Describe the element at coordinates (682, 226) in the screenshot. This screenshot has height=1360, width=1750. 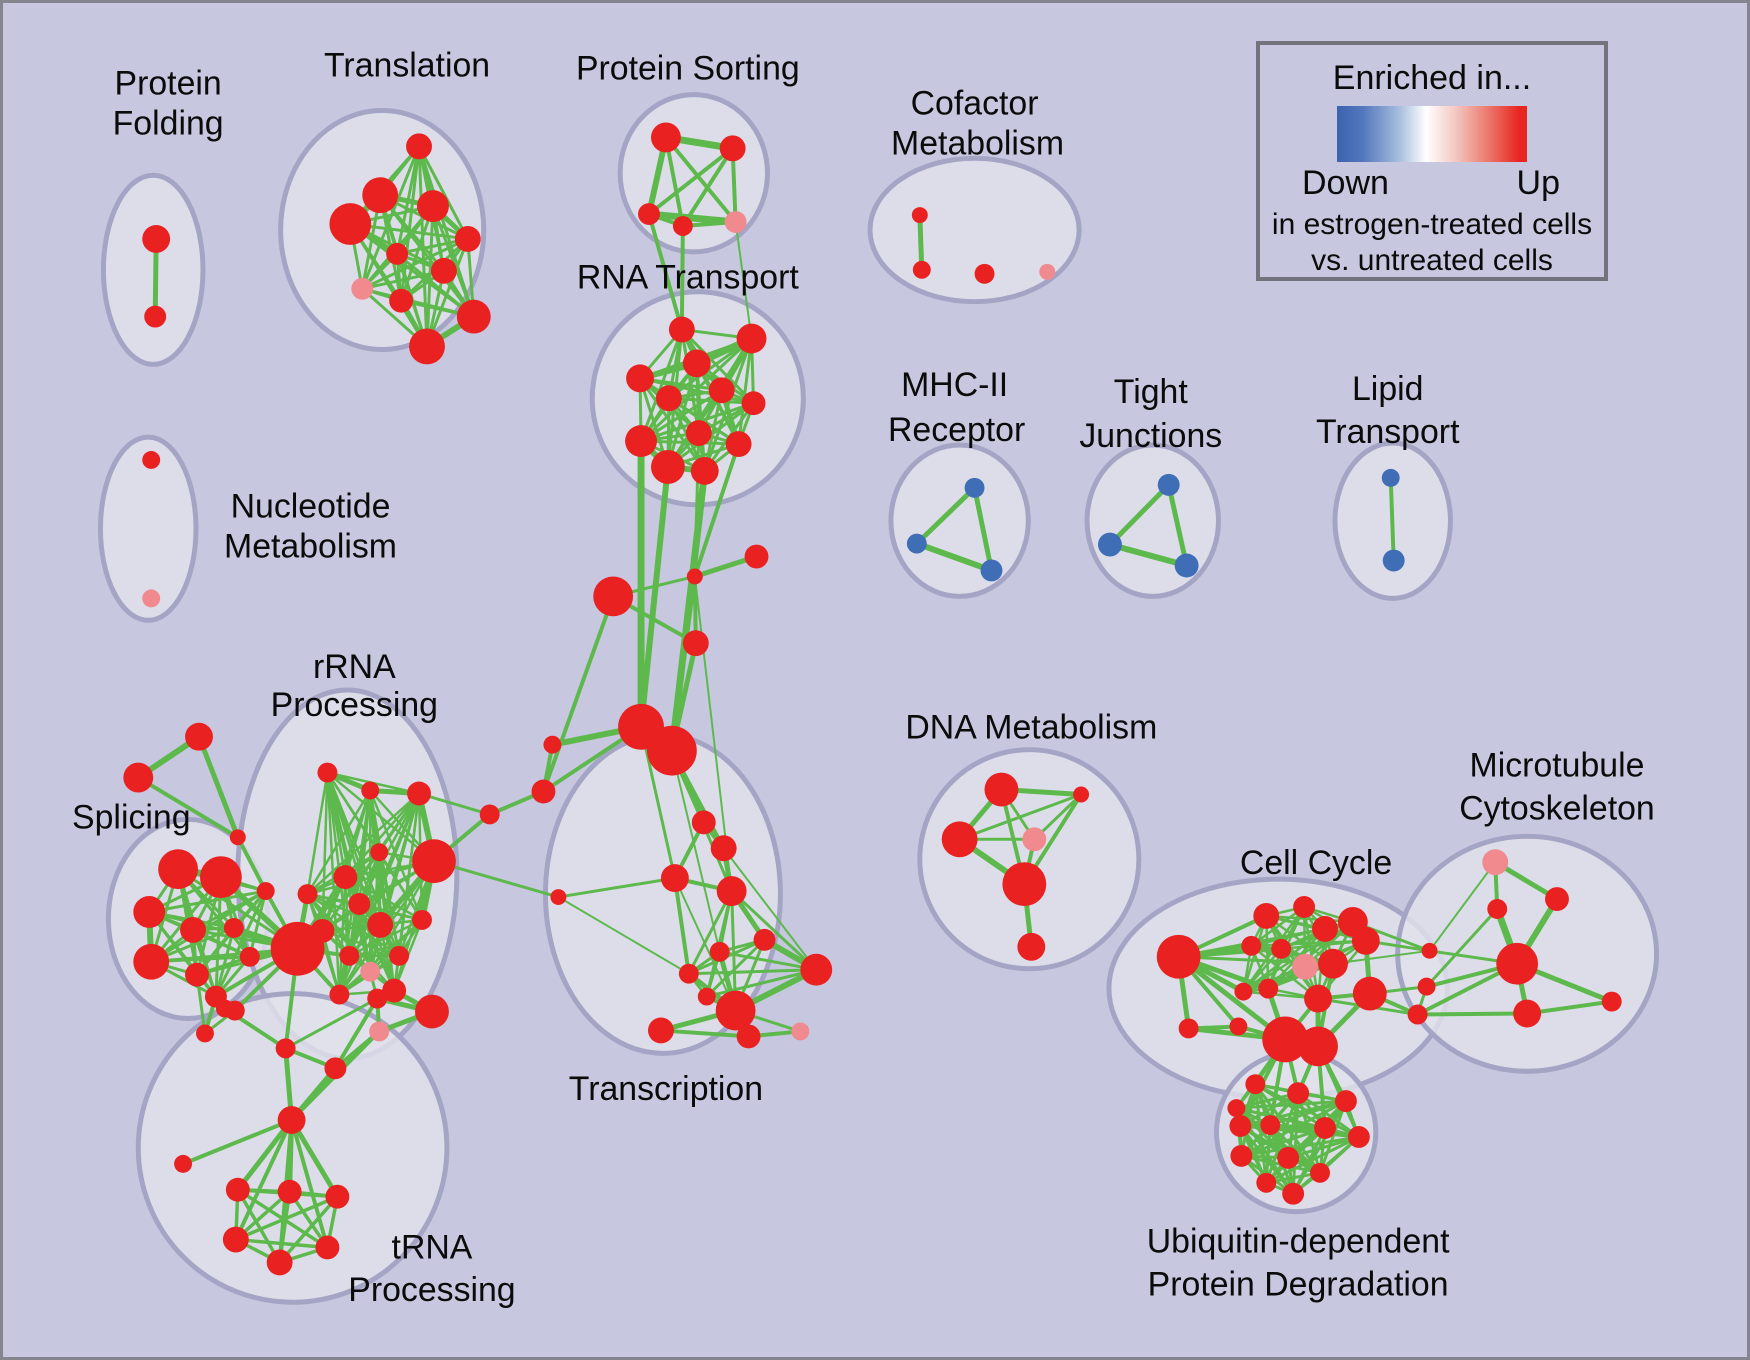
I see `node-ps4` at that location.